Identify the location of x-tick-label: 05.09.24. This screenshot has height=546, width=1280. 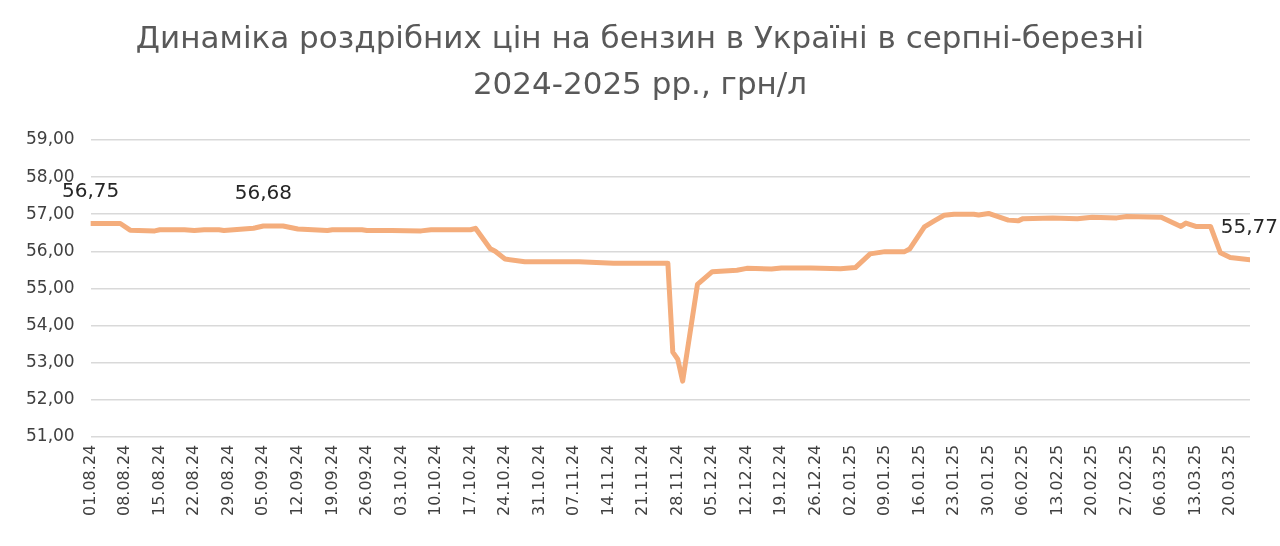
(262, 480).